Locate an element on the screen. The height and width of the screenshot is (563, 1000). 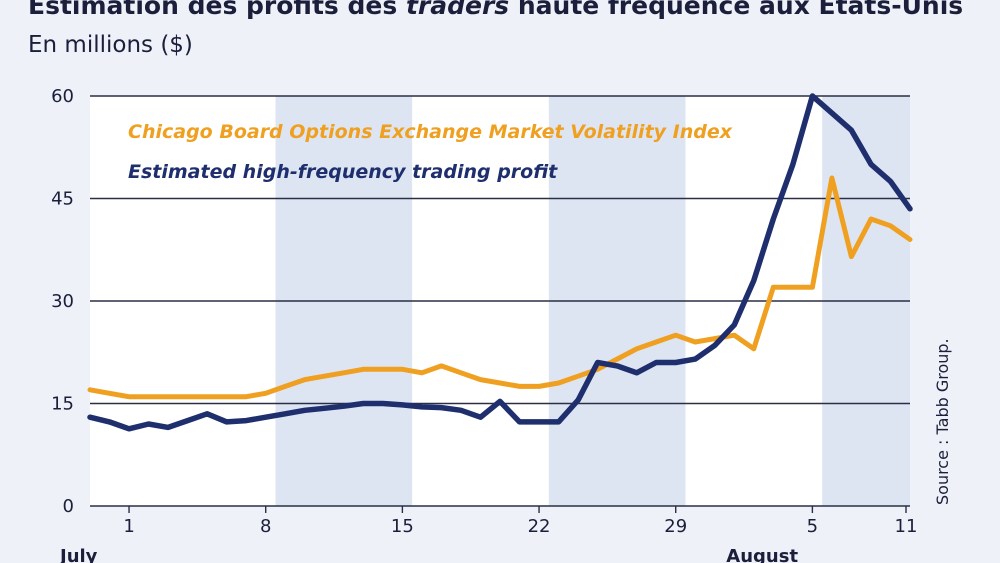
x-tick-label: 15 is located at coordinates (402, 526).